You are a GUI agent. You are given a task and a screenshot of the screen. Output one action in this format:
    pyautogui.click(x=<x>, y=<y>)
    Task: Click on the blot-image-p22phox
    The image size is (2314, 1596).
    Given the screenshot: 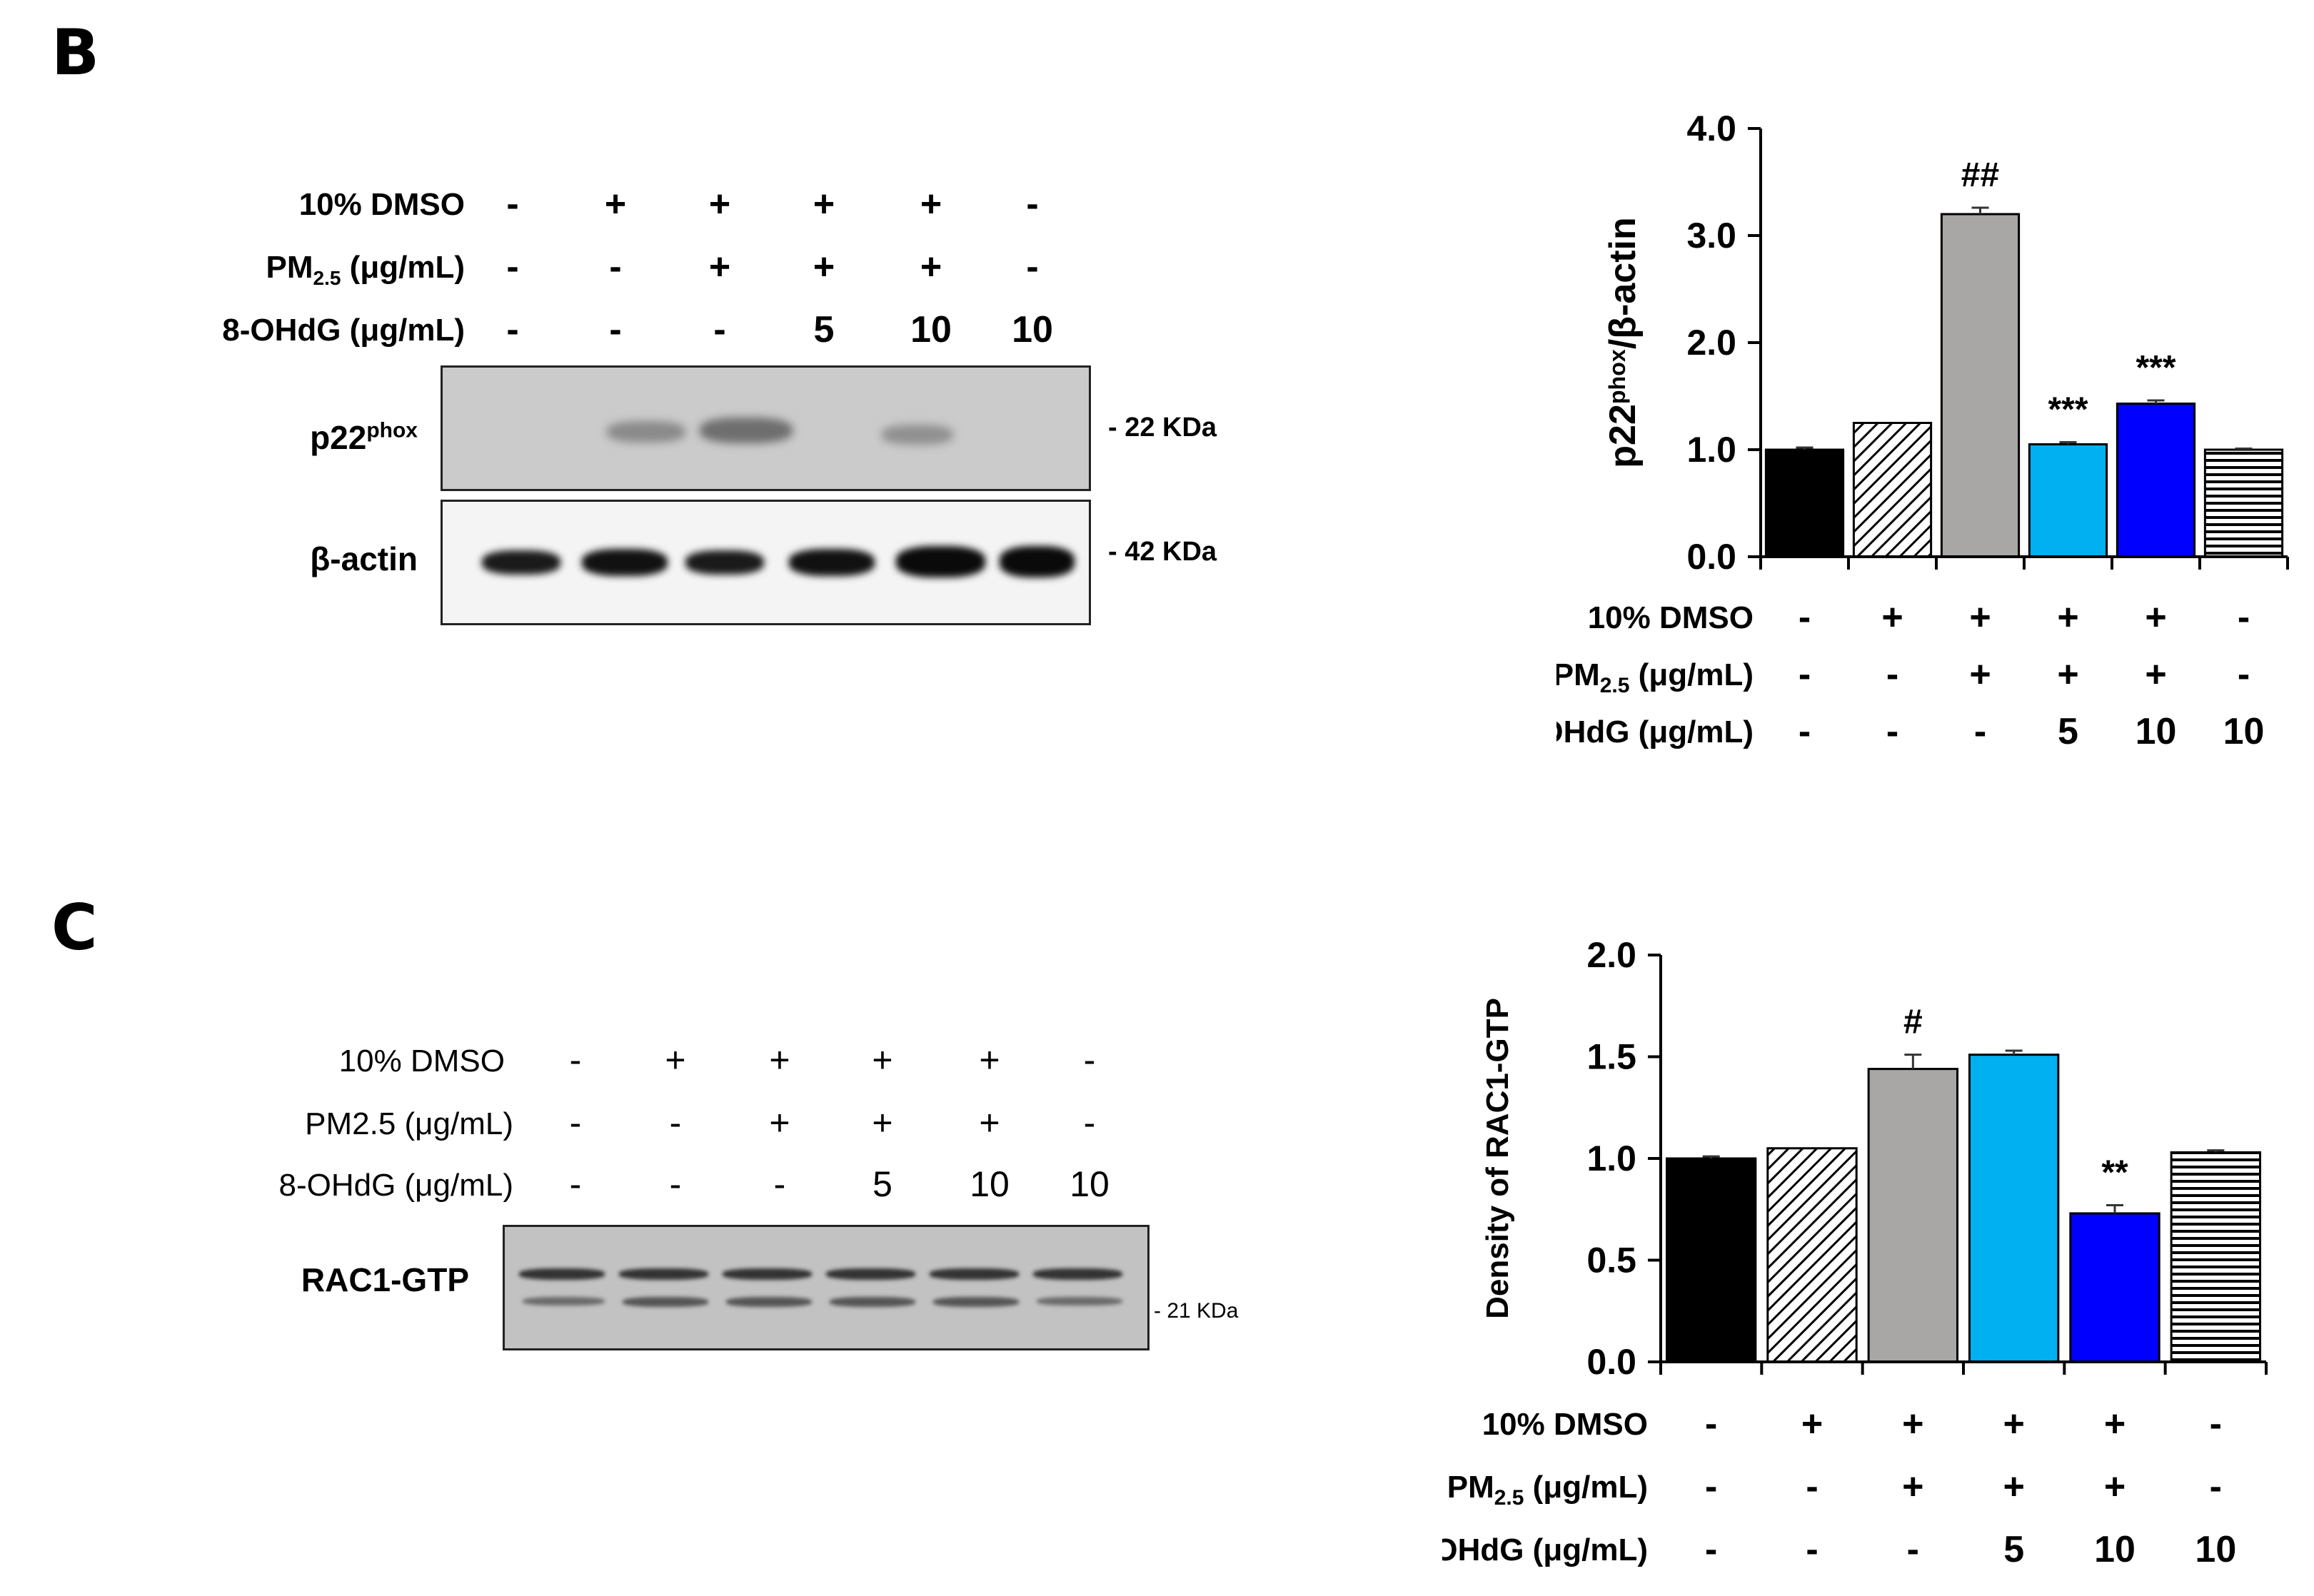 What is the action you would take?
    pyautogui.click(x=766, y=428)
    